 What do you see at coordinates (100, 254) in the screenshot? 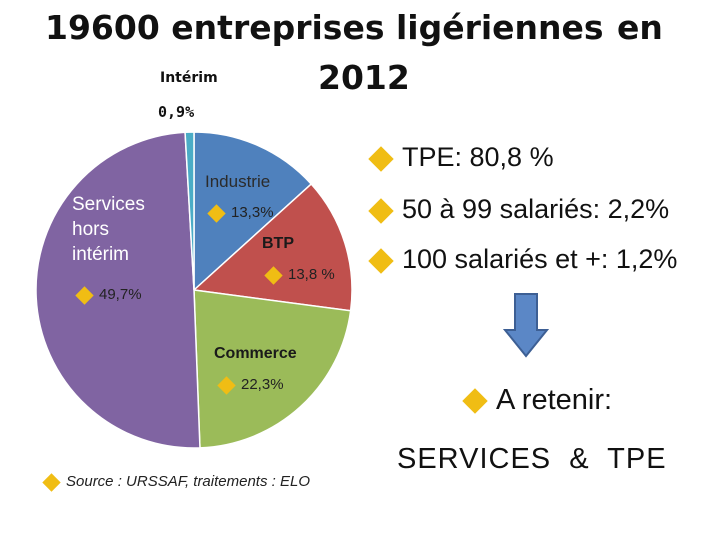
I see `services-label-line3: intérim` at bounding box center [100, 254].